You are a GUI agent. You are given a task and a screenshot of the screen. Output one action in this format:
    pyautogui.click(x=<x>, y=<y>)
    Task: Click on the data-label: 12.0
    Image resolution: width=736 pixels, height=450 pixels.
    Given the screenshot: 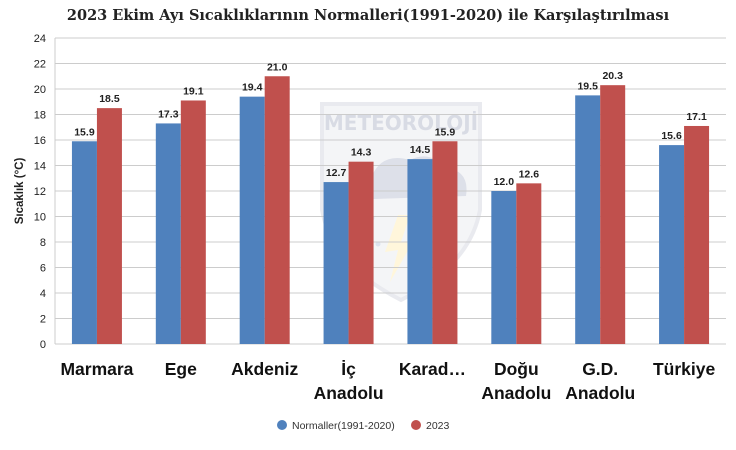 What is the action you would take?
    pyautogui.click(x=504, y=182)
    